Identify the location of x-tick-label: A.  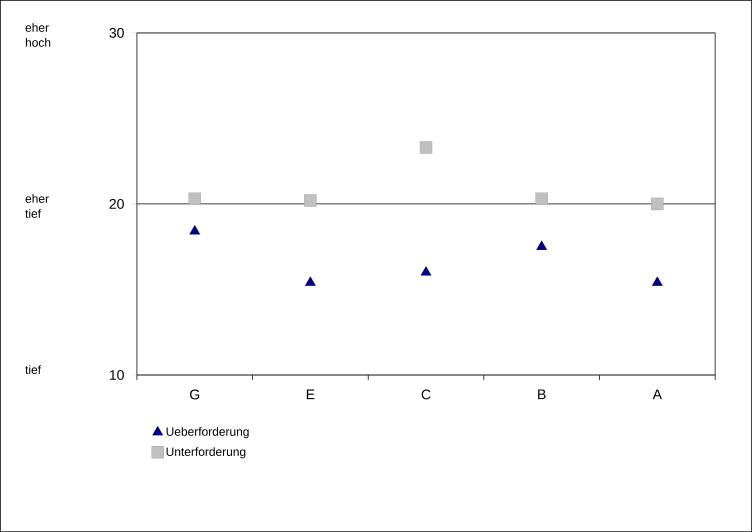
(657, 395).